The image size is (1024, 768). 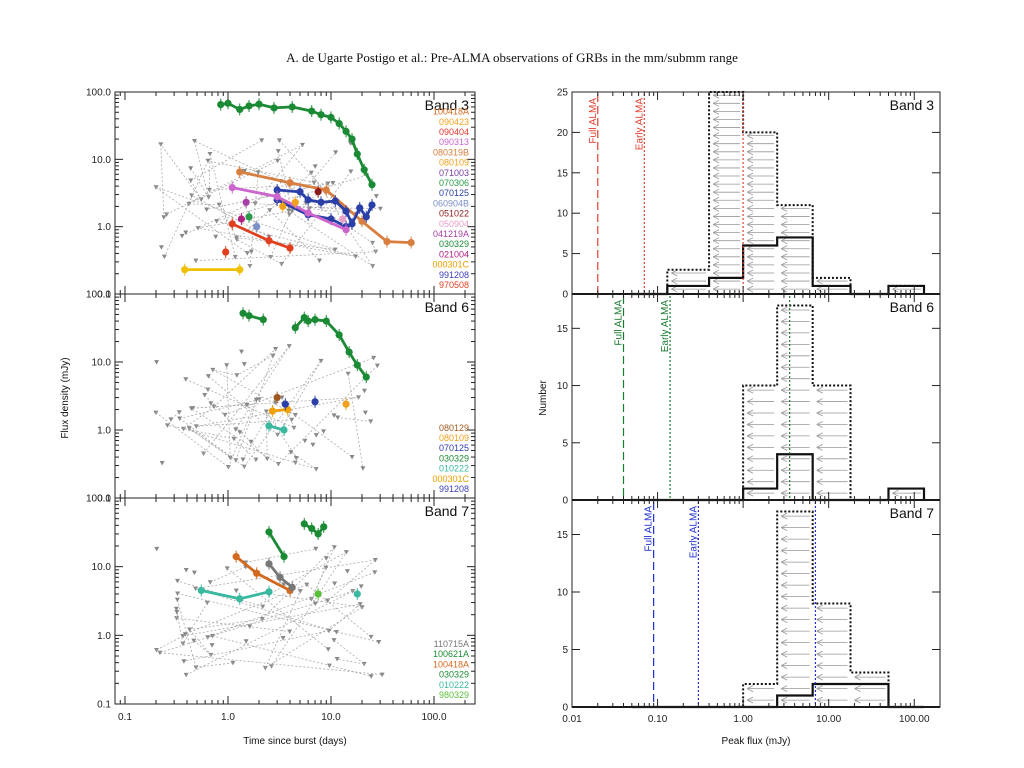 What do you see at coordinates (649, 529) in the screenshot?
I see `alma-label: Full ALMA` at bounding box center [649, 529].